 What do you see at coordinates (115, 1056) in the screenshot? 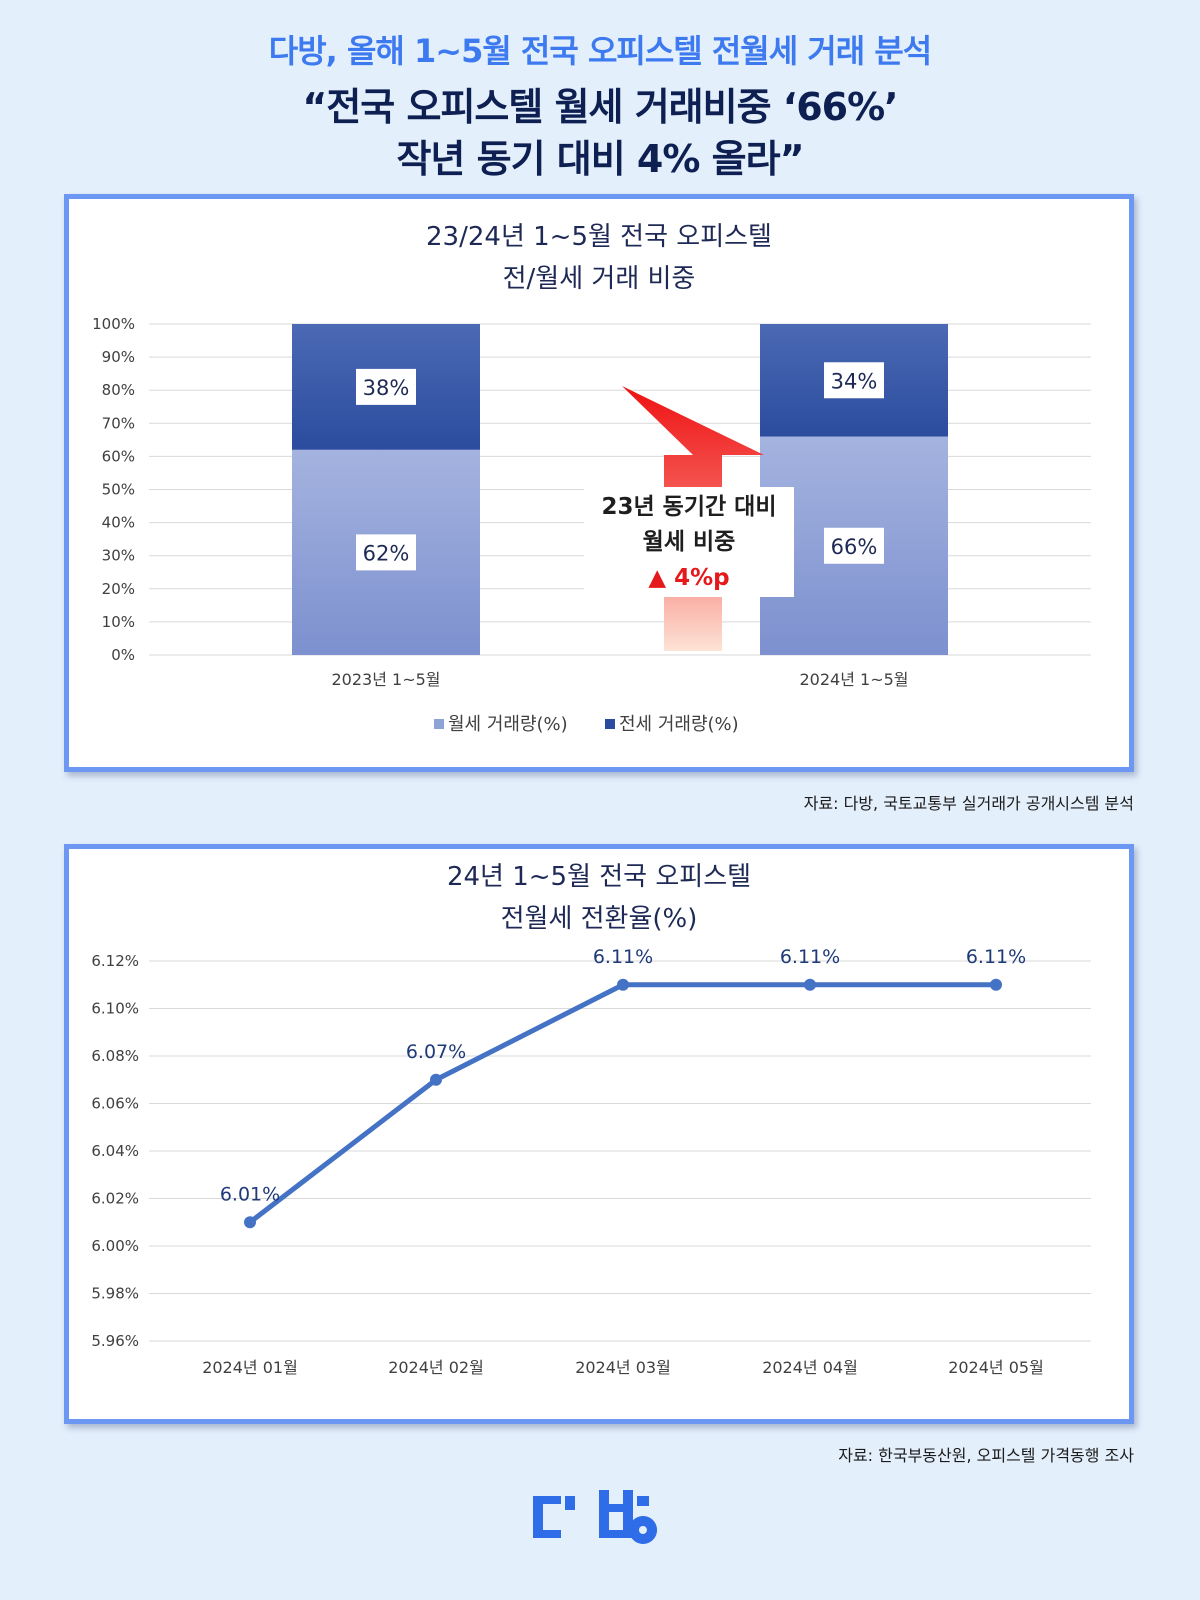
I see `y-tick-label: 6.08%` at bounding box center [115, 1056].